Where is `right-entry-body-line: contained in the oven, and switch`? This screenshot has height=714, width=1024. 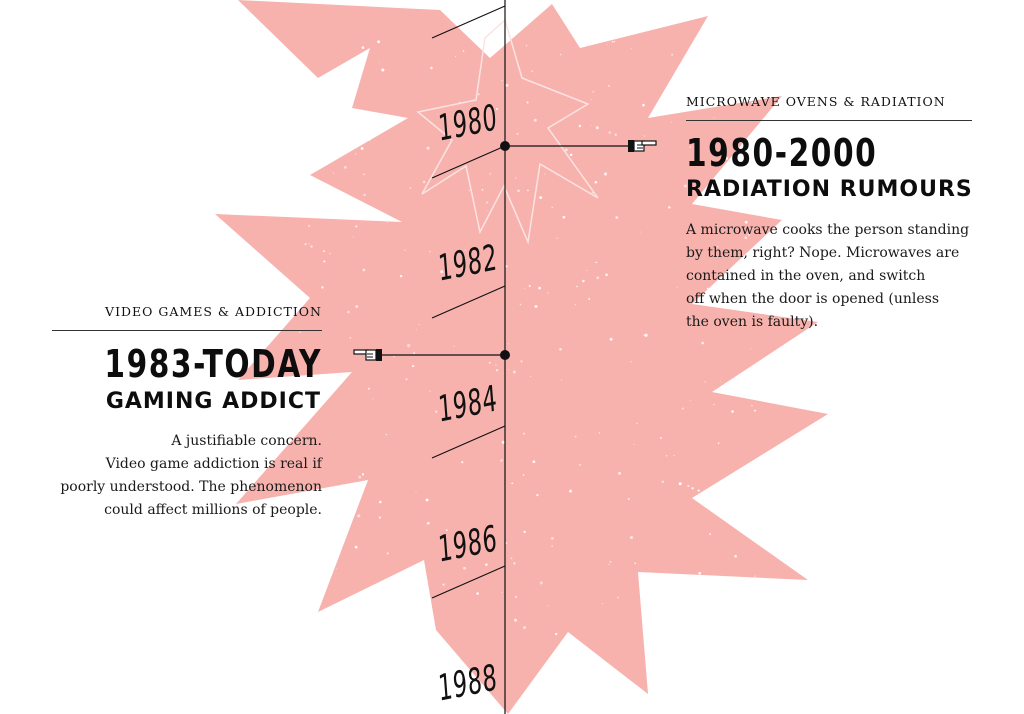
right-entry-body-line: contained in the oven, and switch is located at coordinates (806, 276).